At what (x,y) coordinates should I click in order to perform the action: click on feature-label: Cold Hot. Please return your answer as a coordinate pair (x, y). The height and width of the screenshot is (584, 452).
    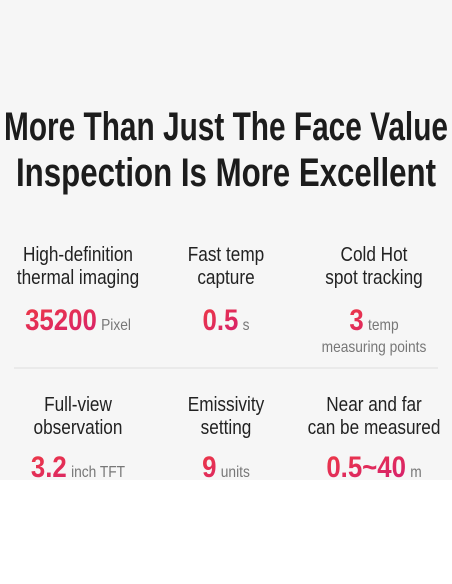
    Looking at the image, I should click on (375, 254).